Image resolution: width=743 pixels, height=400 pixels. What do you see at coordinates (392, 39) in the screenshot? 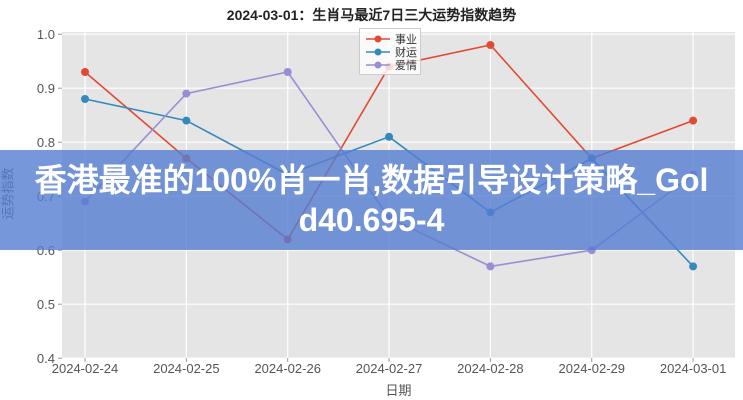
I see `legend-item: 事业` at bounding box center [392, 39].